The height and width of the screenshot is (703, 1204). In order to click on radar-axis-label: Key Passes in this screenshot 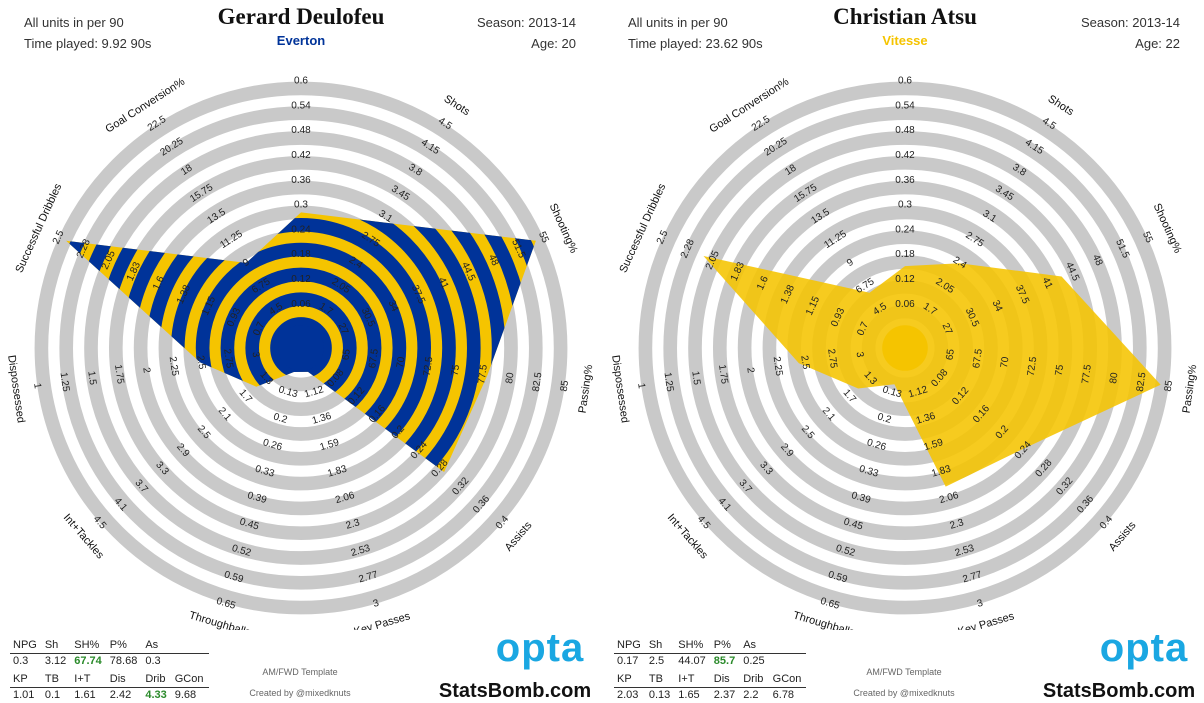, I will do `click(987, 620)`.